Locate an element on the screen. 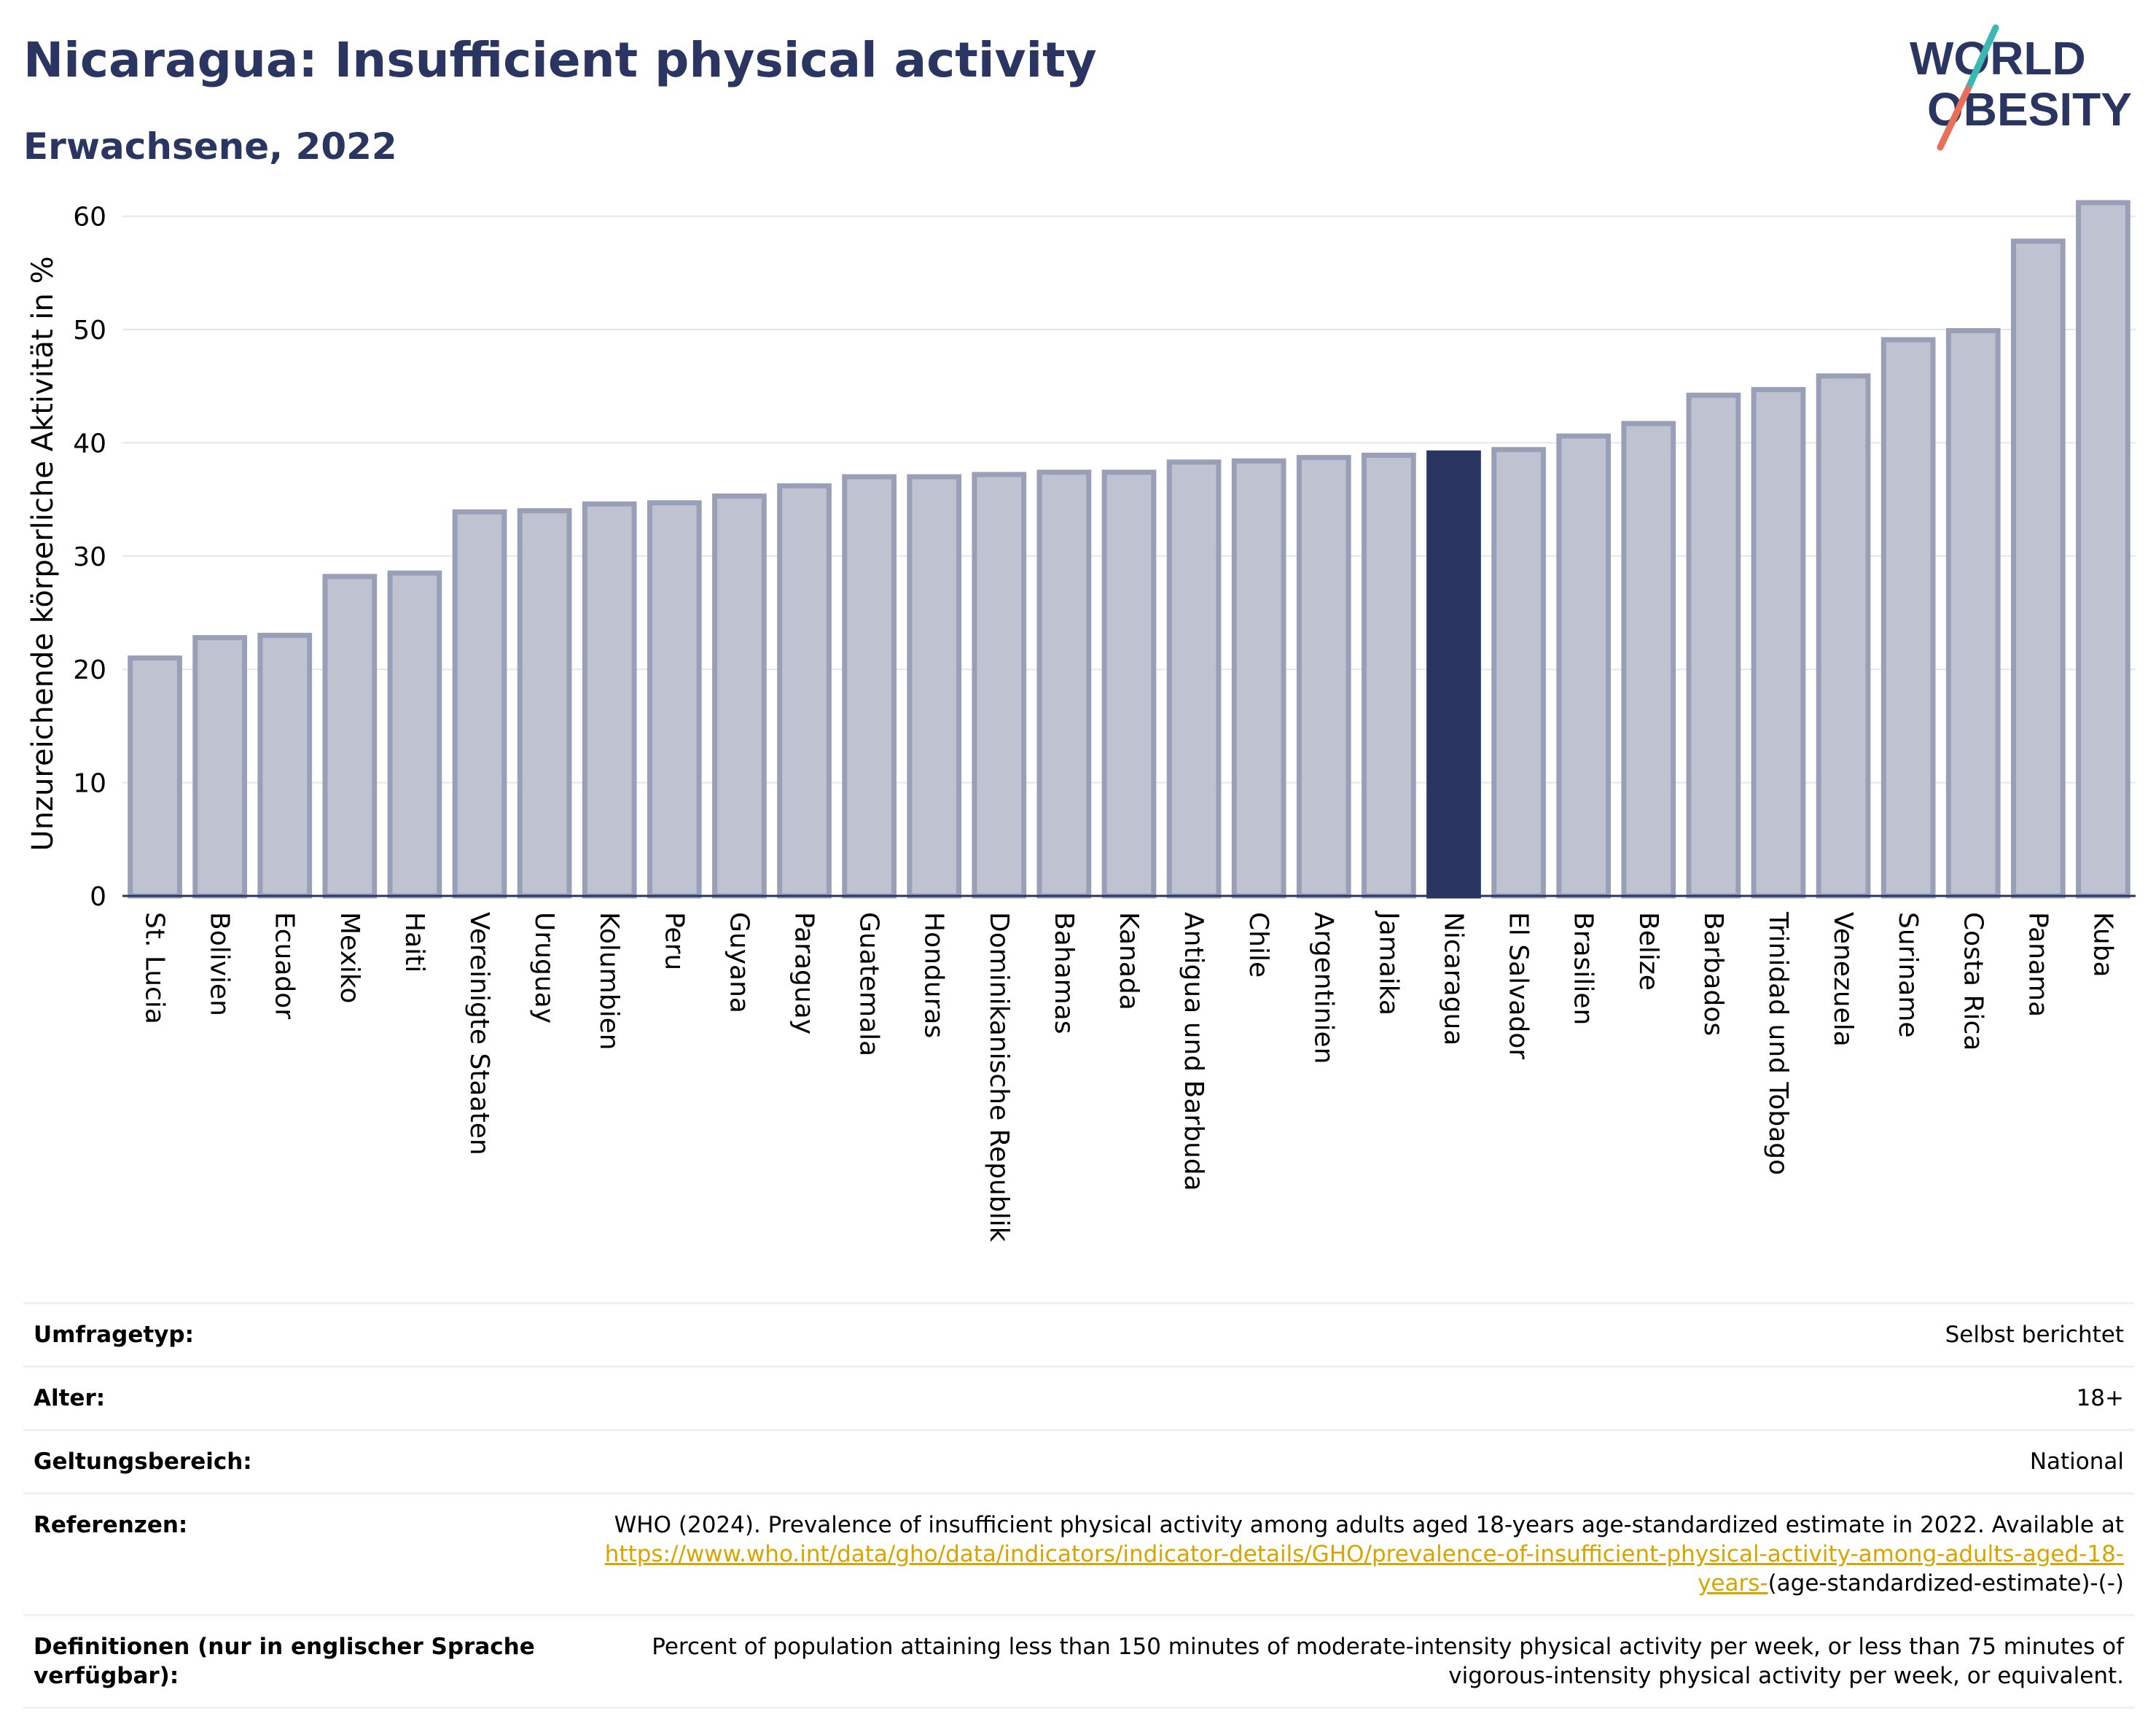  bar-uruguay is located at coordinates (544, 703).